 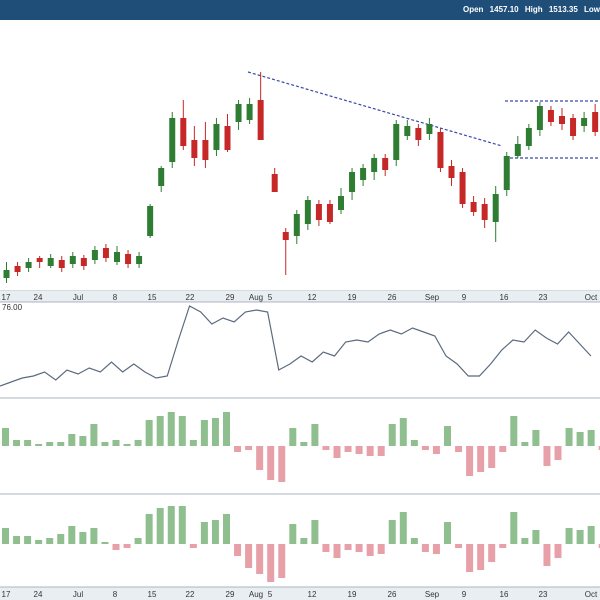 What do you see at coordinates (543, 594) in the screenshot?
I see `x-tick-label: 23` at bounding box center [543, 594].